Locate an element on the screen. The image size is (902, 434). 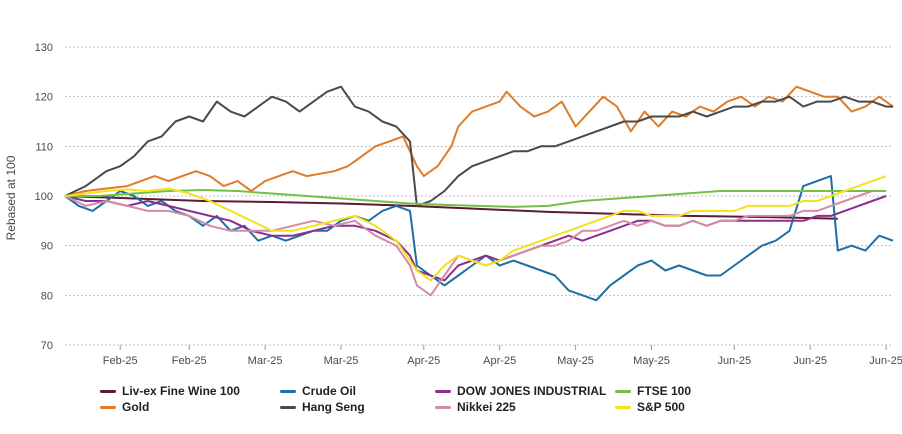
legend-item: Crude Oil is located at coordinates (318, 391).